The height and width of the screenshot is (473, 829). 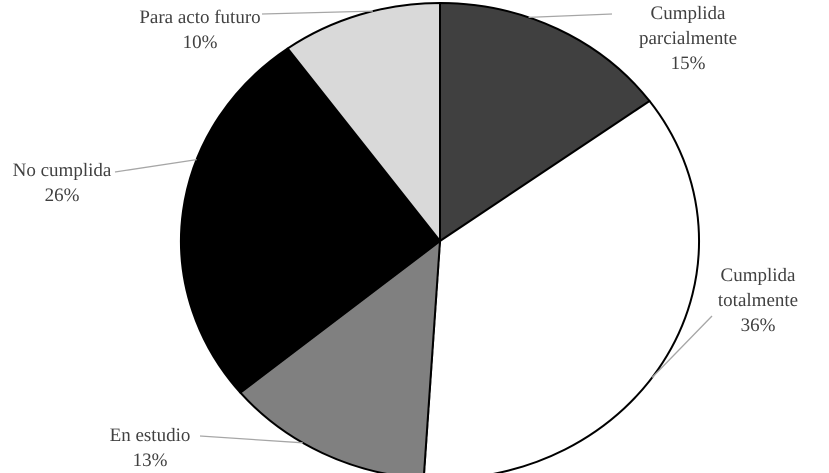 What do you see at coordinates (150, 460) in the screenshot?
I see `data-label: 13%` at bounding box center [150, 460].